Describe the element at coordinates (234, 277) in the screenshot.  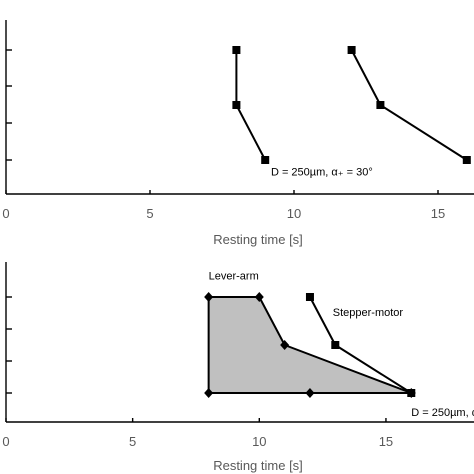
I see `annotation-label: Lever-arm` at that location.